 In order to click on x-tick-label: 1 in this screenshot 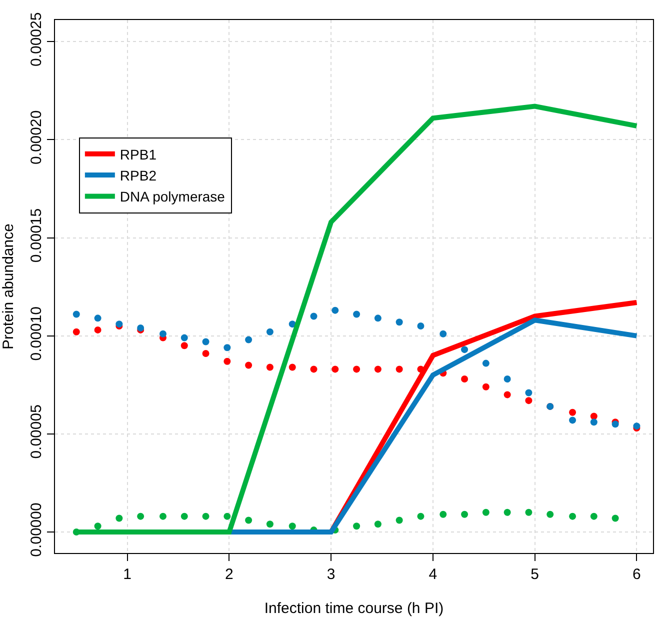, I will do `click(127, 574)`.